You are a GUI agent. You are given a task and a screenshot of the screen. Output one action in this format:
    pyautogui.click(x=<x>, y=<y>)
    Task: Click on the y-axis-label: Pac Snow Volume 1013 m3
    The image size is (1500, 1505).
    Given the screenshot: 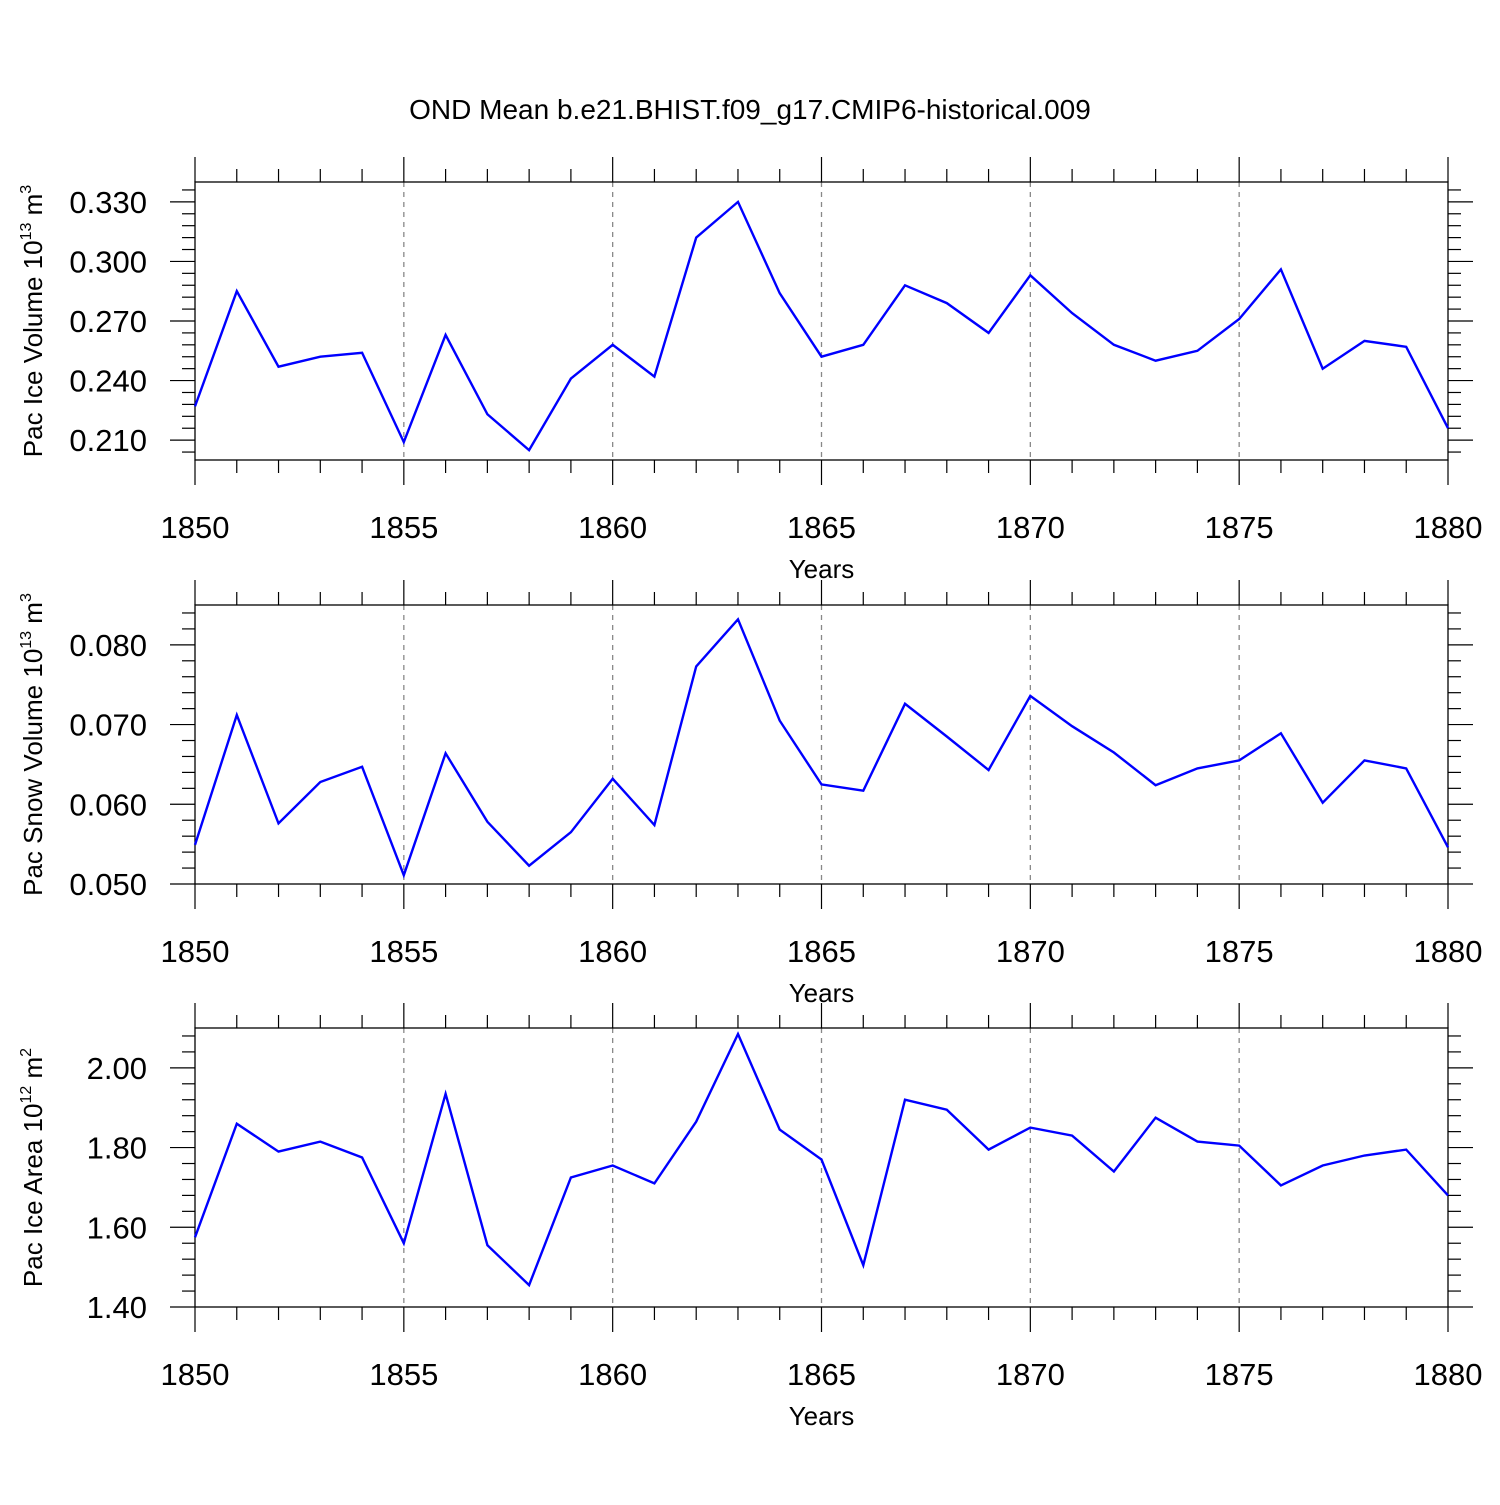 What is the action you would take?
    pyautogui.click(x=33, y=744)
    